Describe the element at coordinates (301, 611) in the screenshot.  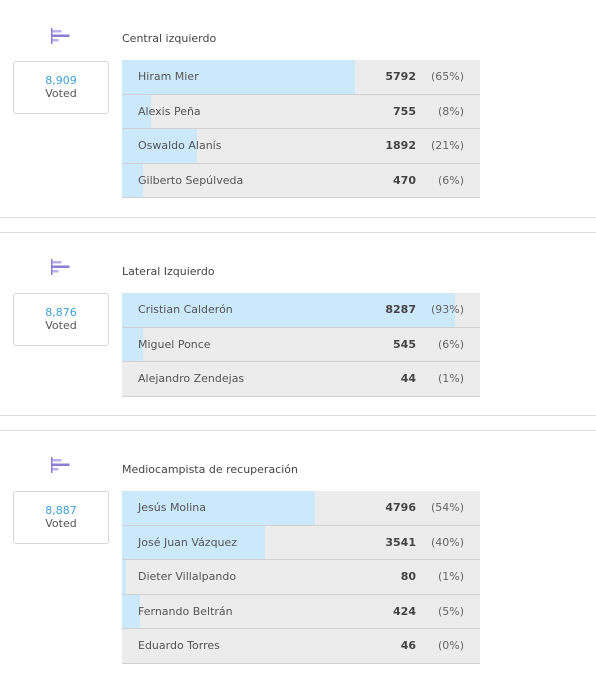
I see `poll-option: Fernando Beltrán 424 (5%)` at that location.